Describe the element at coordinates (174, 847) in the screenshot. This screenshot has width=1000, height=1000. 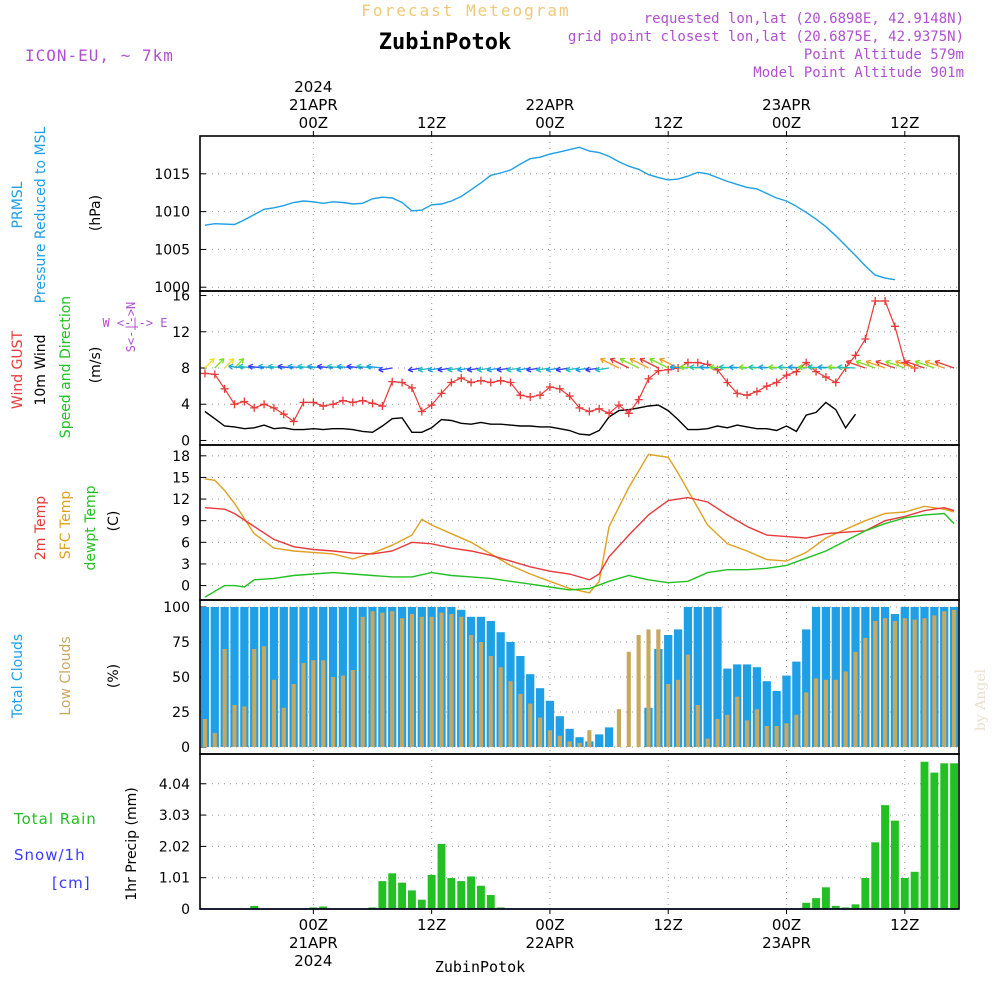
I see `precip-tick-label: 2.02` at that location.